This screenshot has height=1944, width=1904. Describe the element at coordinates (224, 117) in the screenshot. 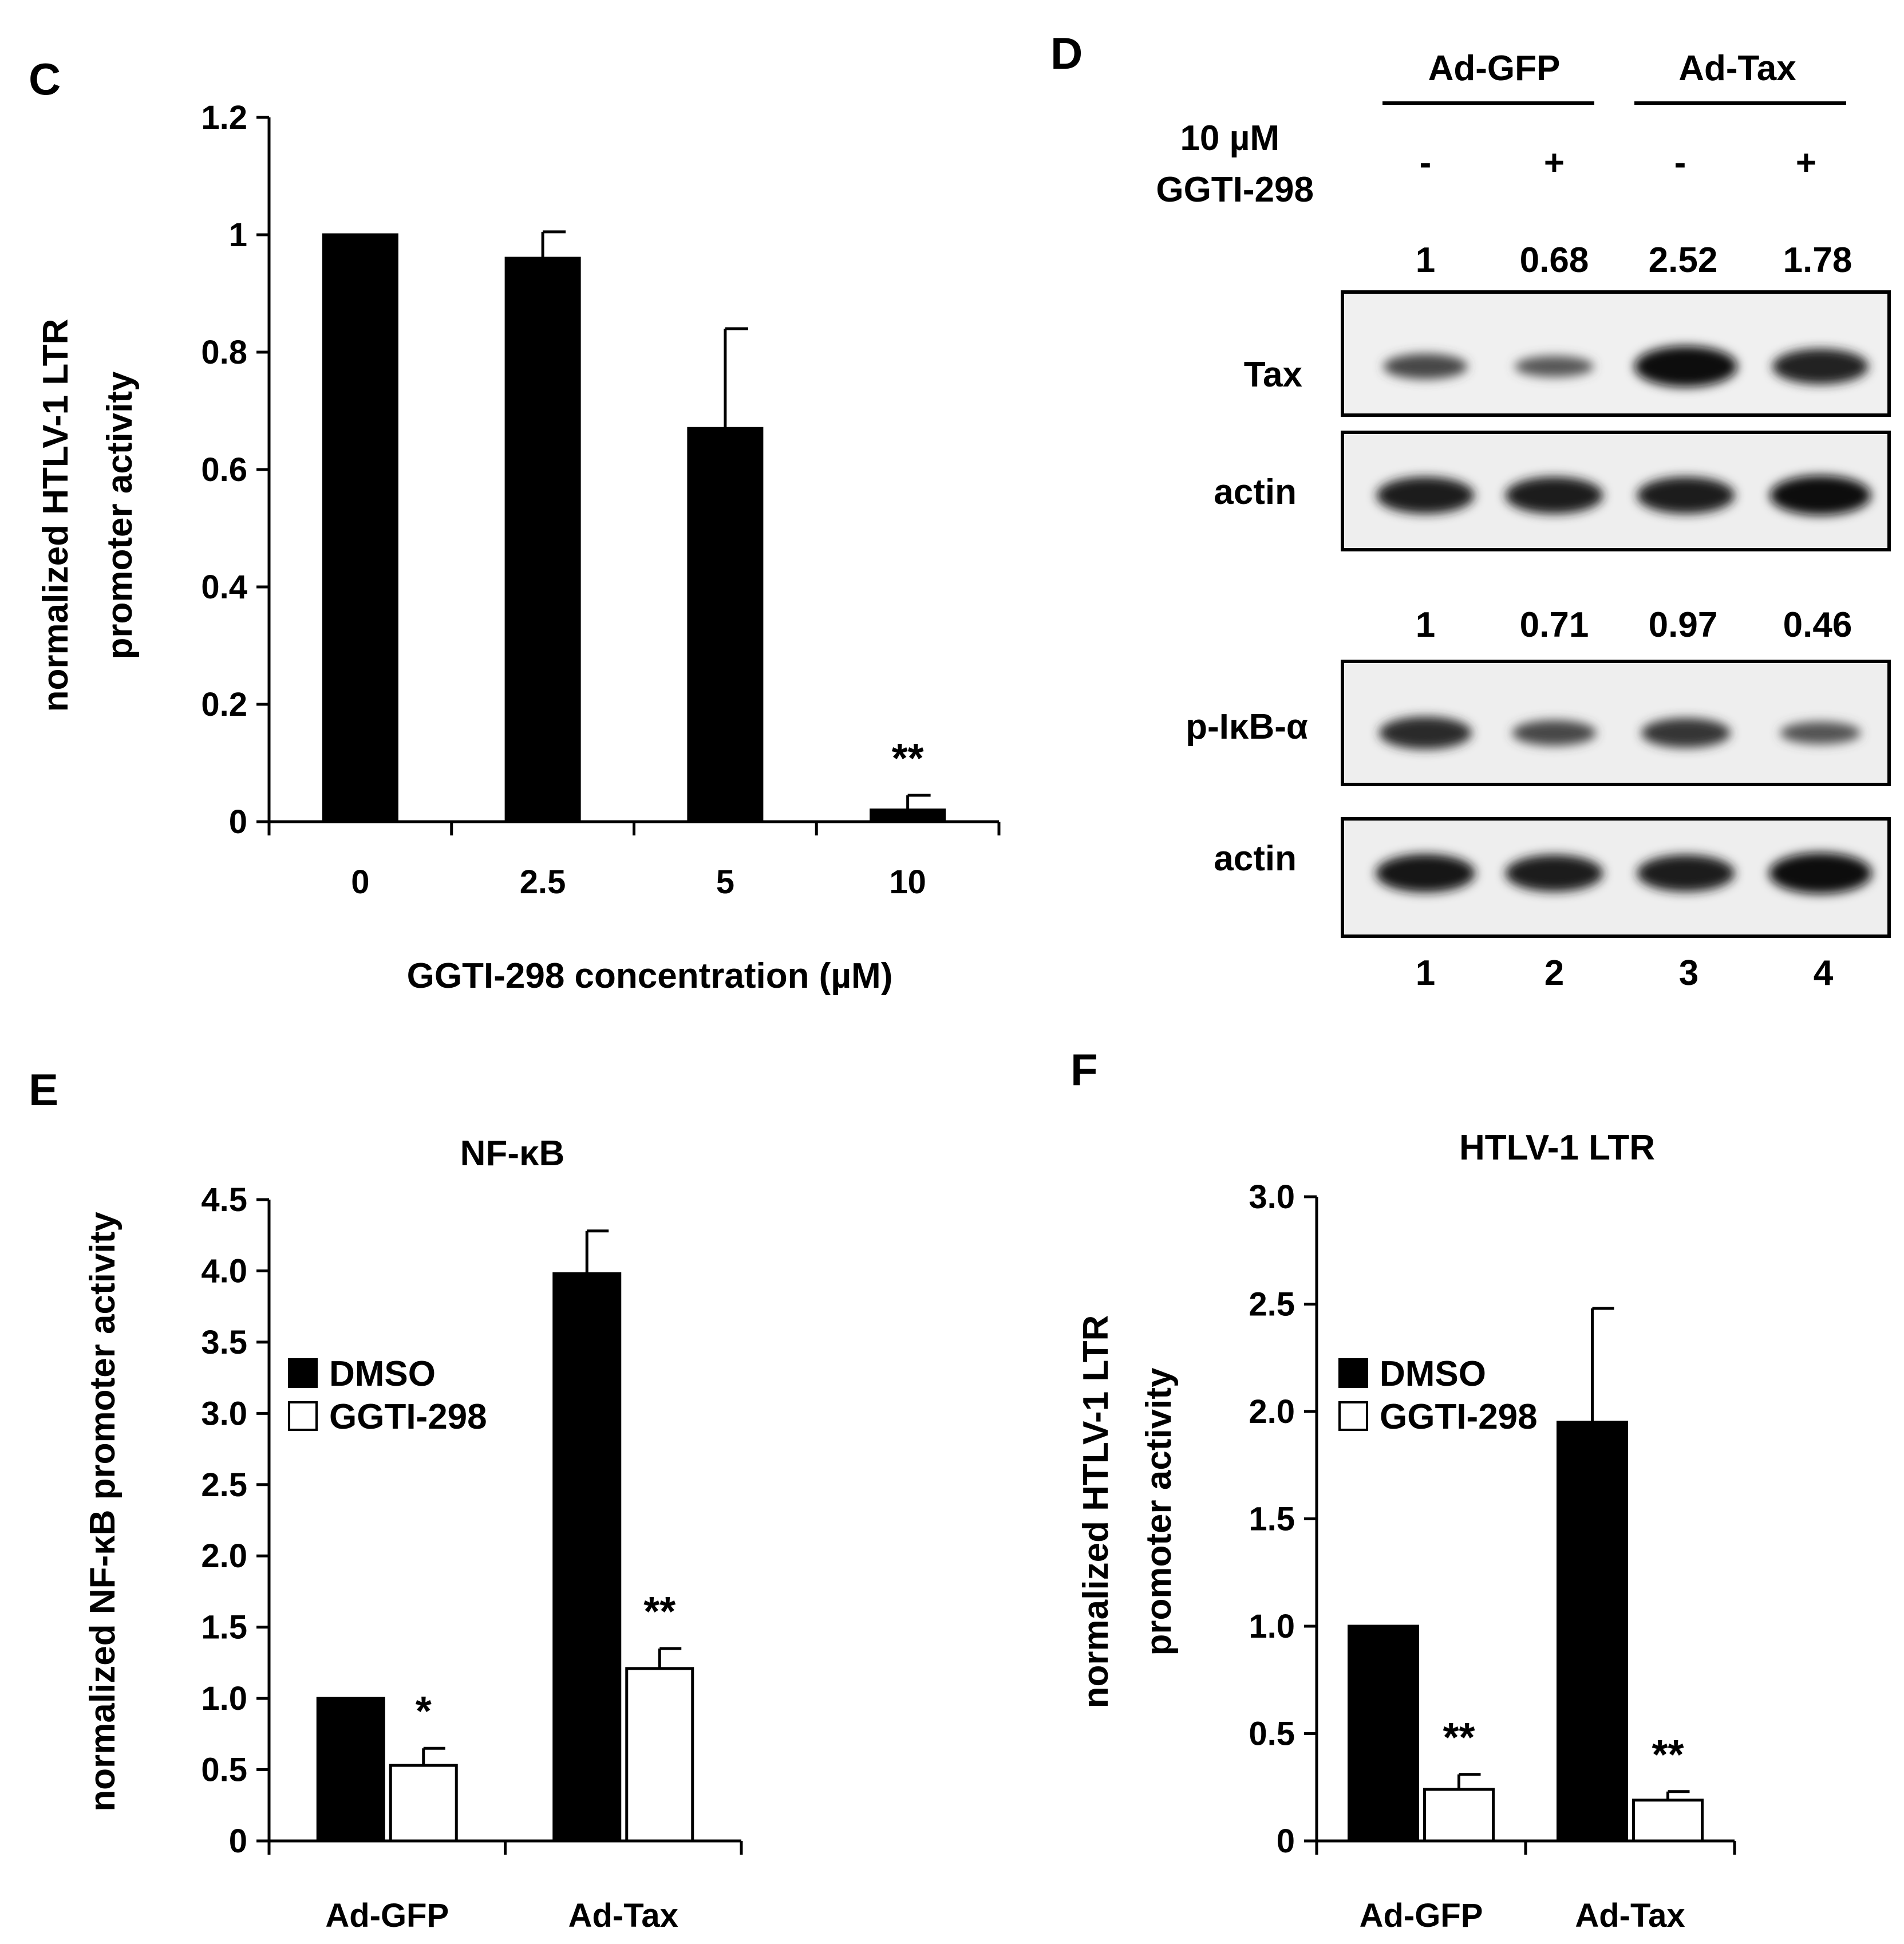

I see `chart-c-y-tick-label: 1.2` at that location.